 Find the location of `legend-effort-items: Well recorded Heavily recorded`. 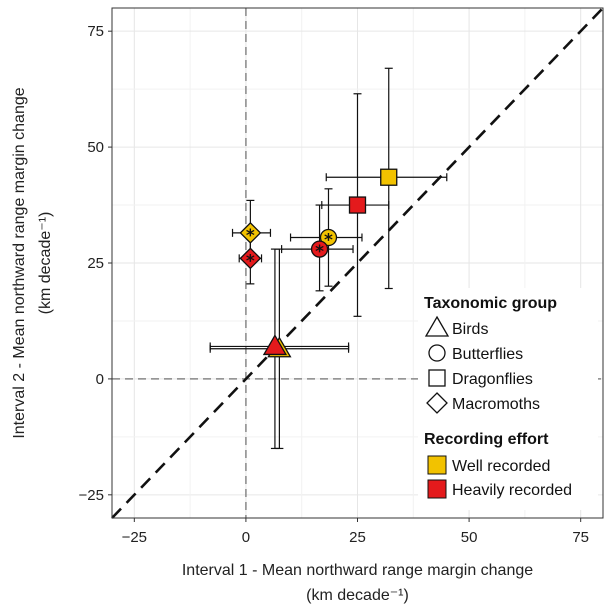

legend-effort-items: Well recorded Heavily recorded is located at coordinates (499, 477).